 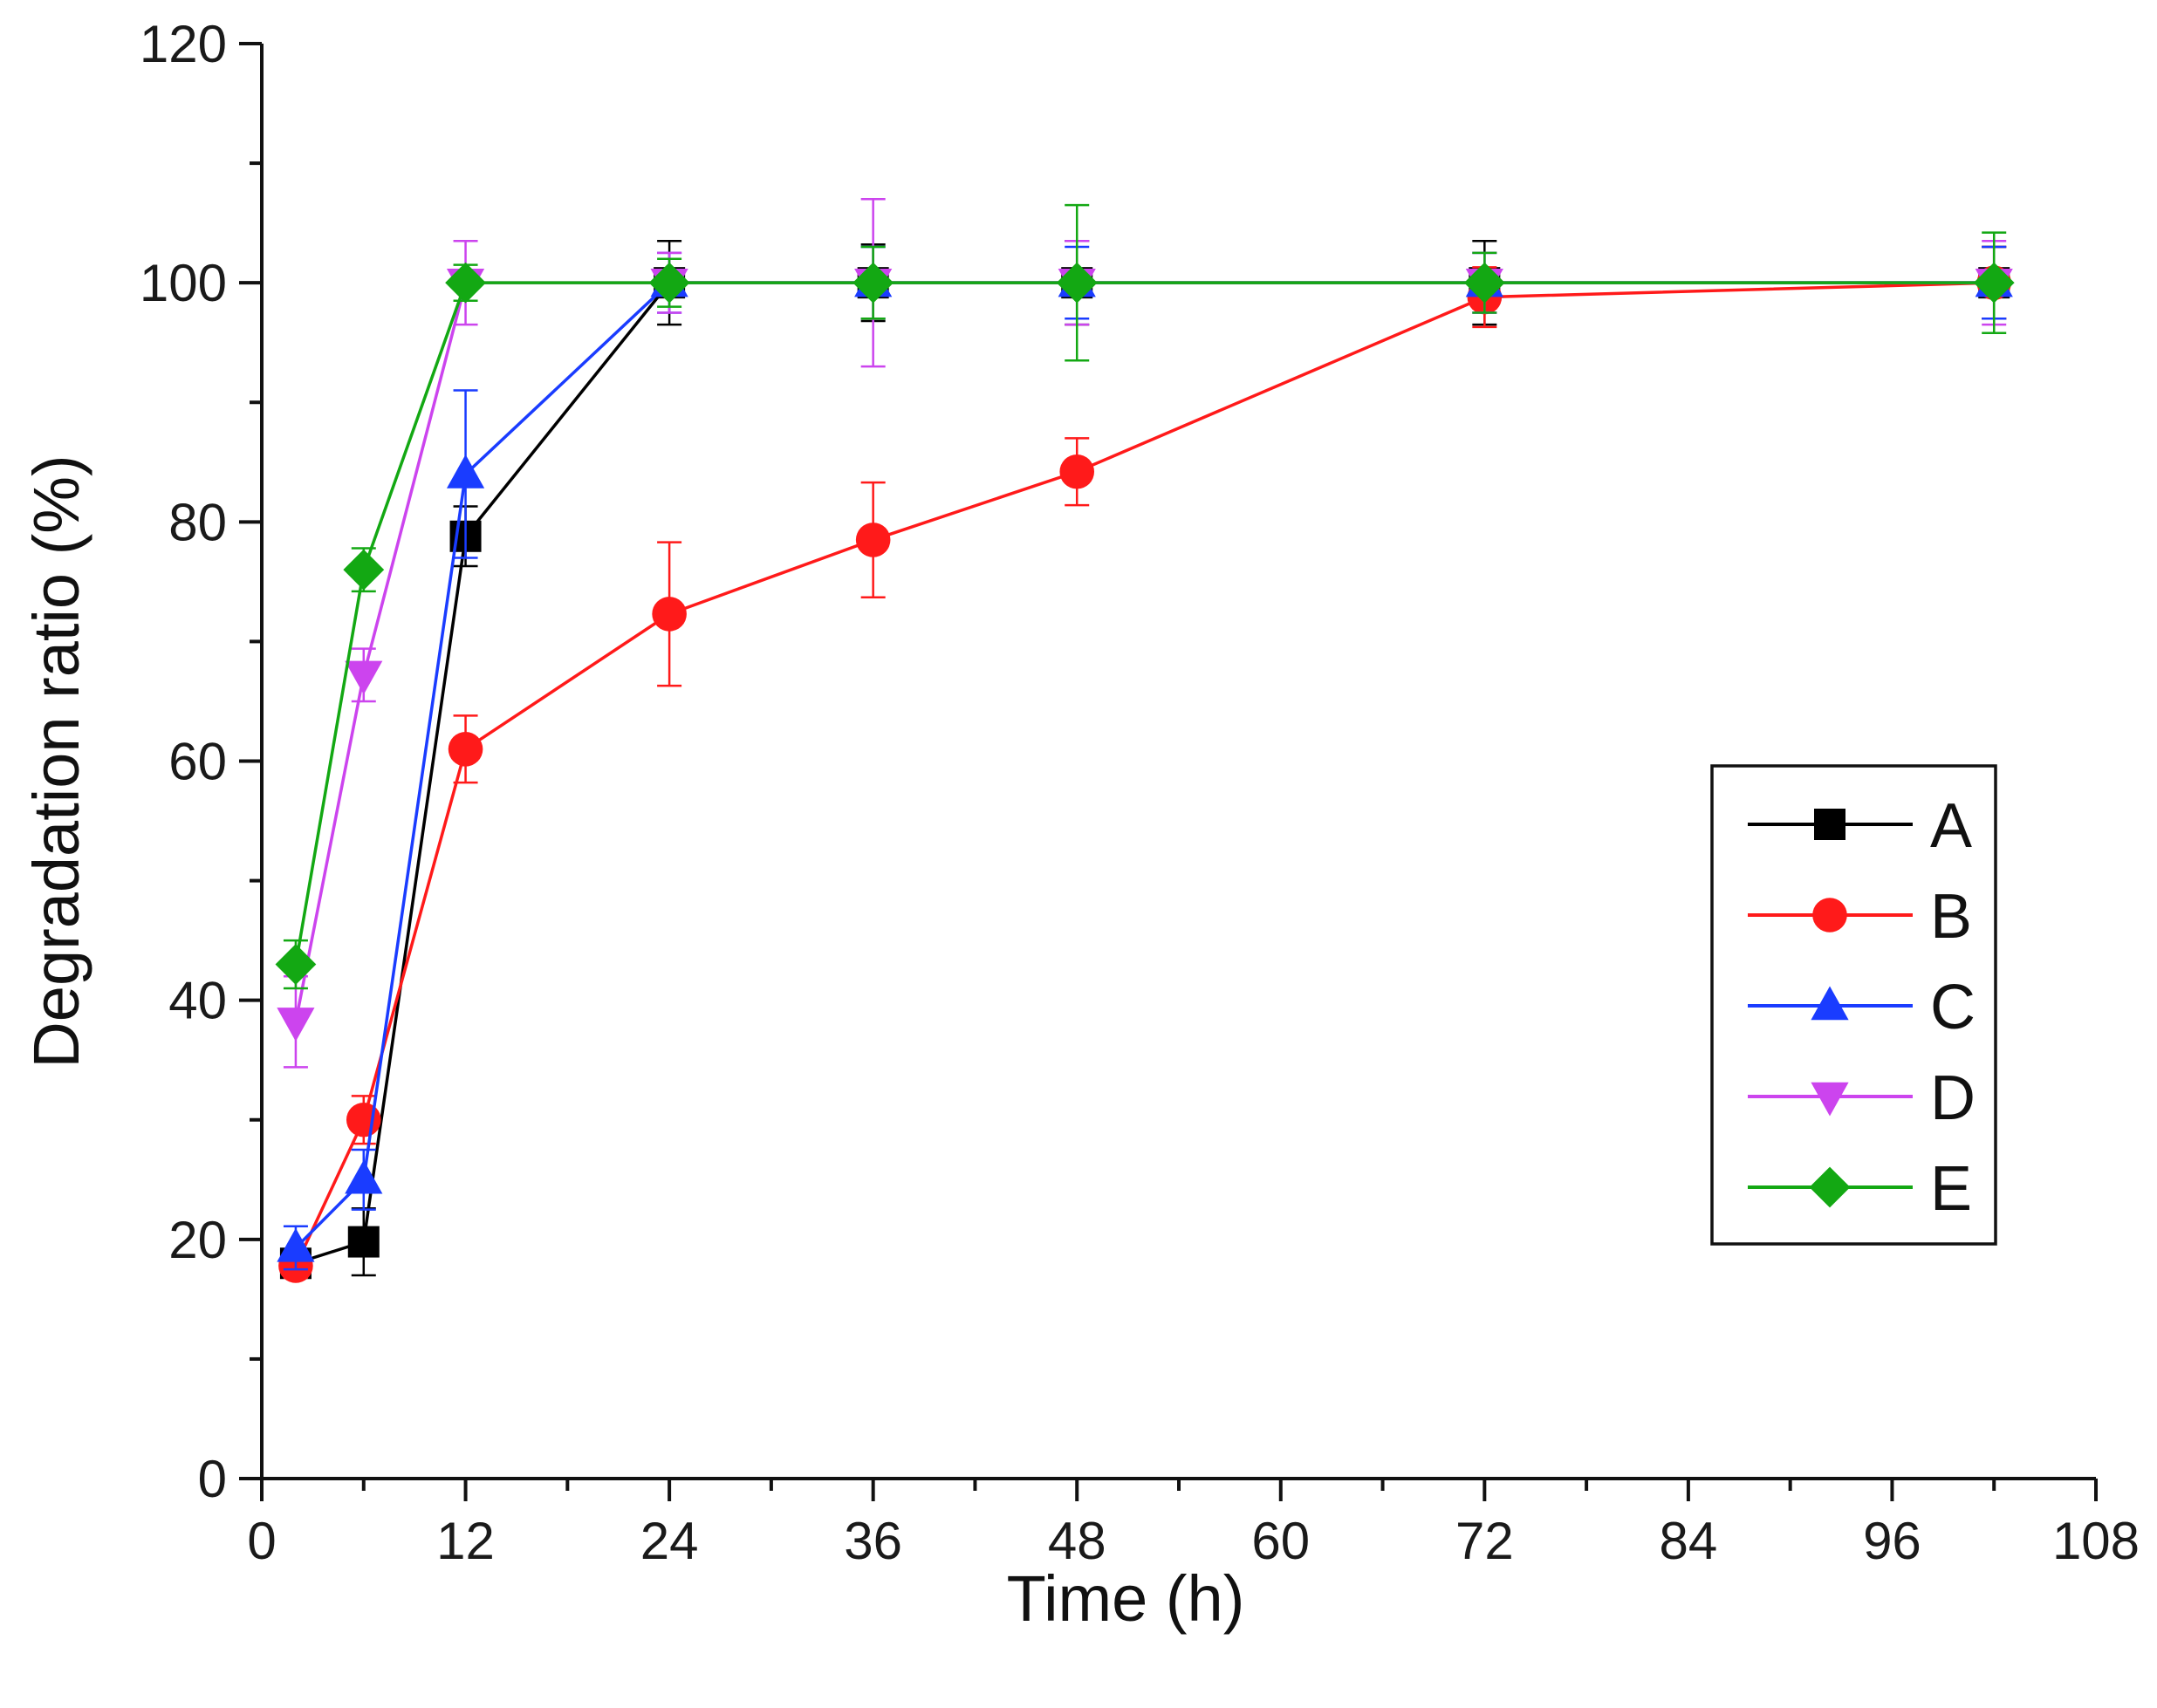 What do you see at coordinates (669, 1541) in the screenshot?
I see `x-tick-label: 24` at bounding box center [669, 1541].